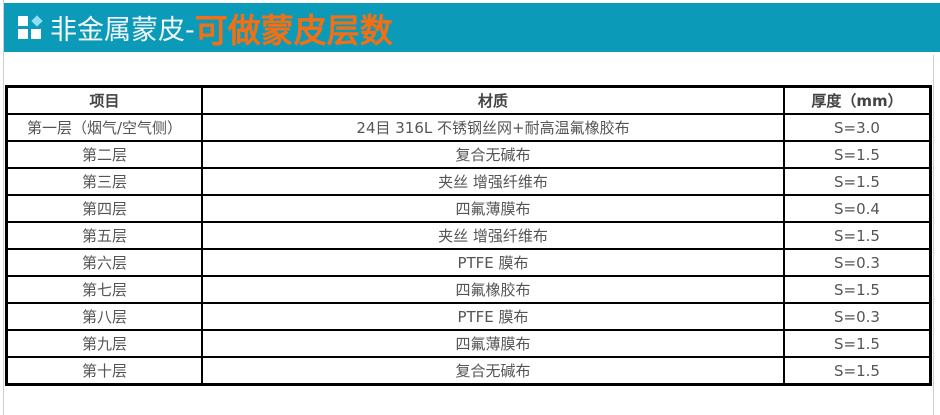 The image size is (940, 415). What do you see at coordinates (104, 371) in the screenshot?
I see `cell-layer: 第十层` at bounding box center [104, 371].